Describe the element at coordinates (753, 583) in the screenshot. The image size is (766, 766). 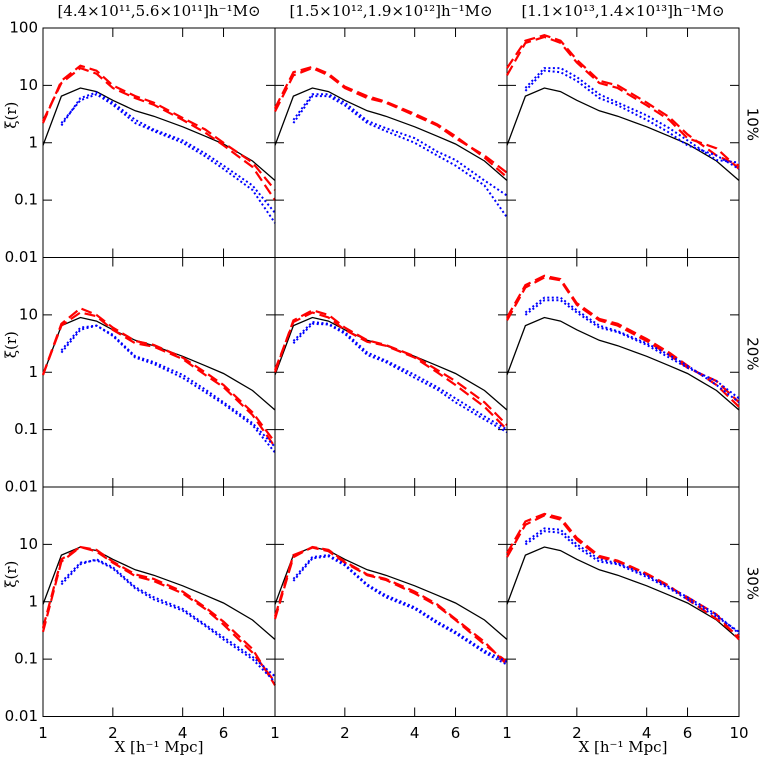
I see `row-label: 30%` at that location.